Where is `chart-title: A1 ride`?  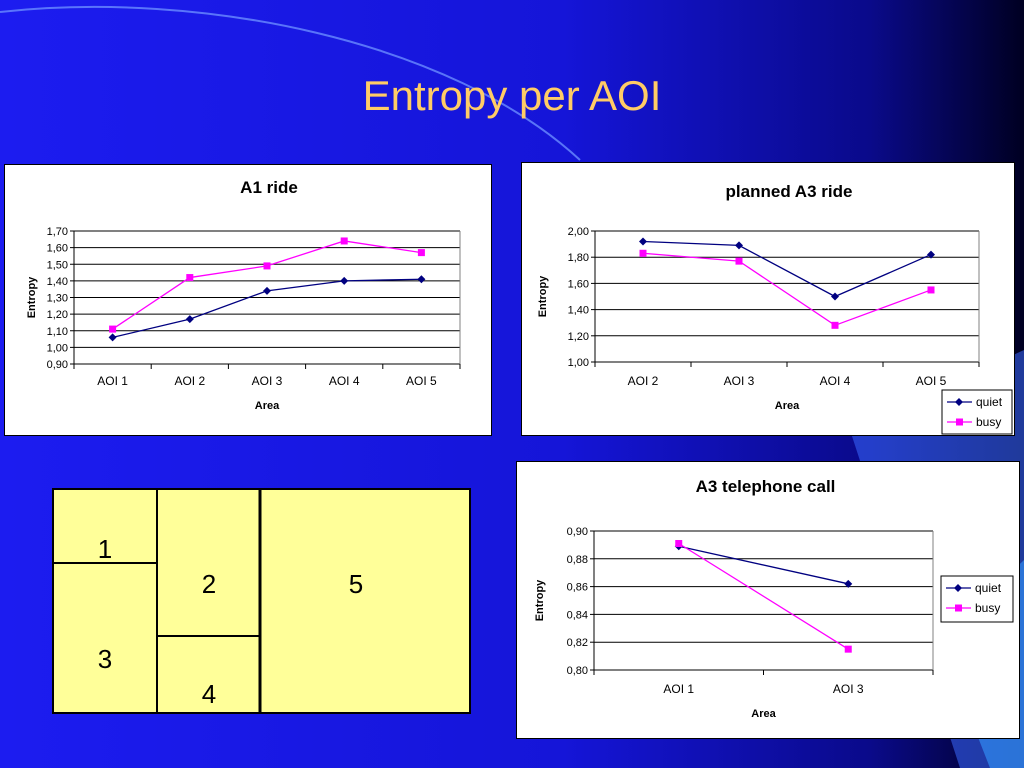
chart-title: A1 ride is located at coordinates (269, 187).